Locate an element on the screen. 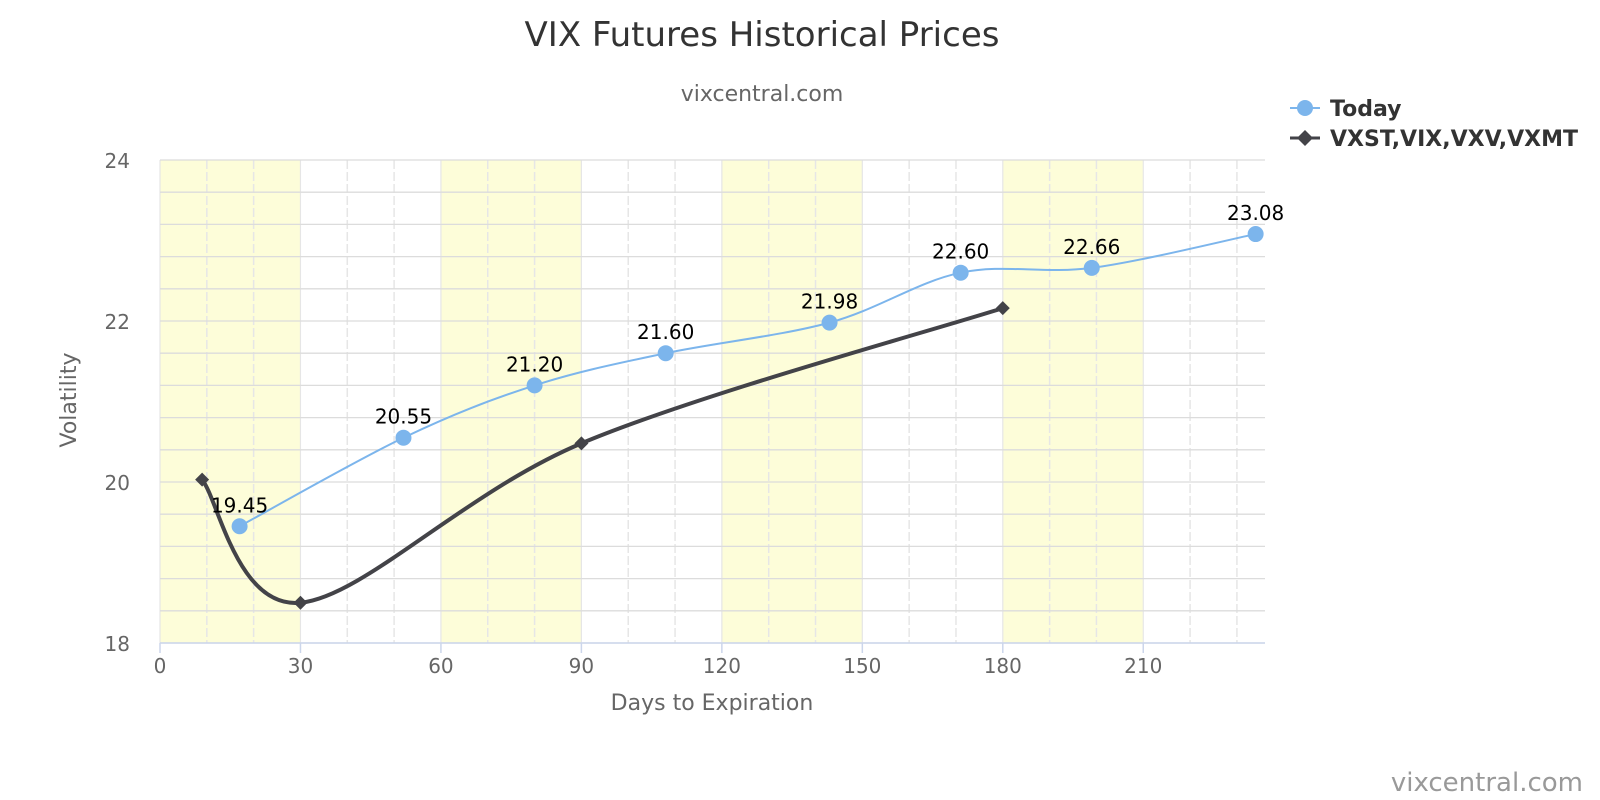 Image resolution: width=1600 pixels, height=800 pixels. circle-marker-icon is located at coordinates (1305, 108).